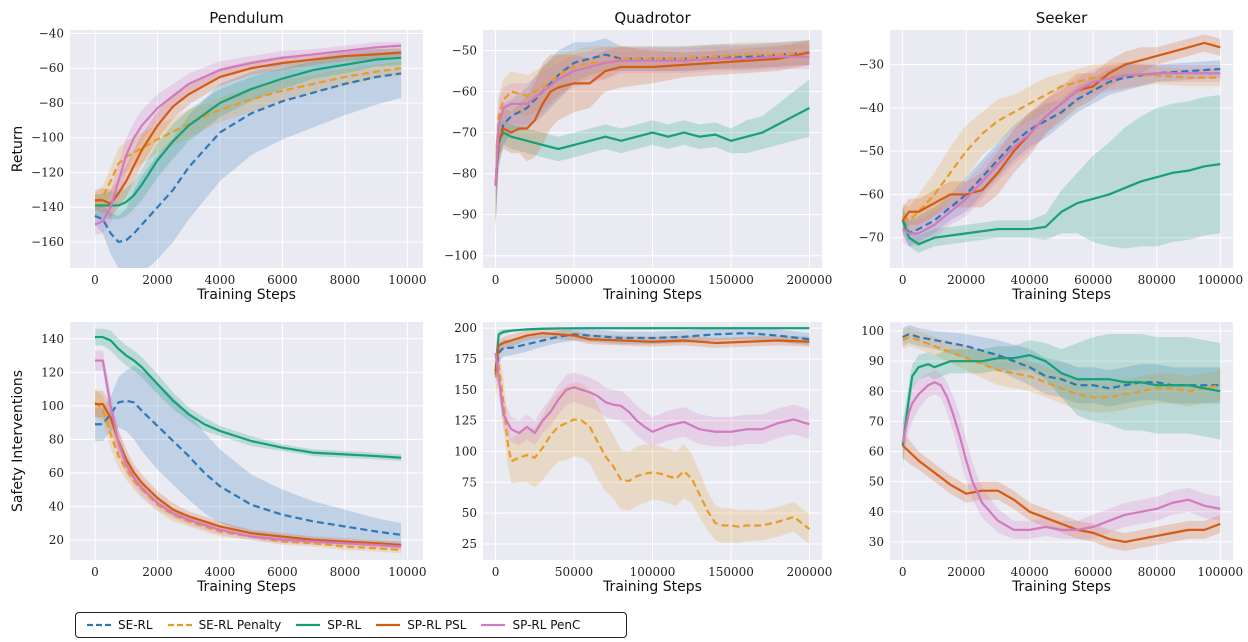  Describe the element at coordinates (1062, 18) in the screenshot. I see `subplot-title: Seeker` at that location.